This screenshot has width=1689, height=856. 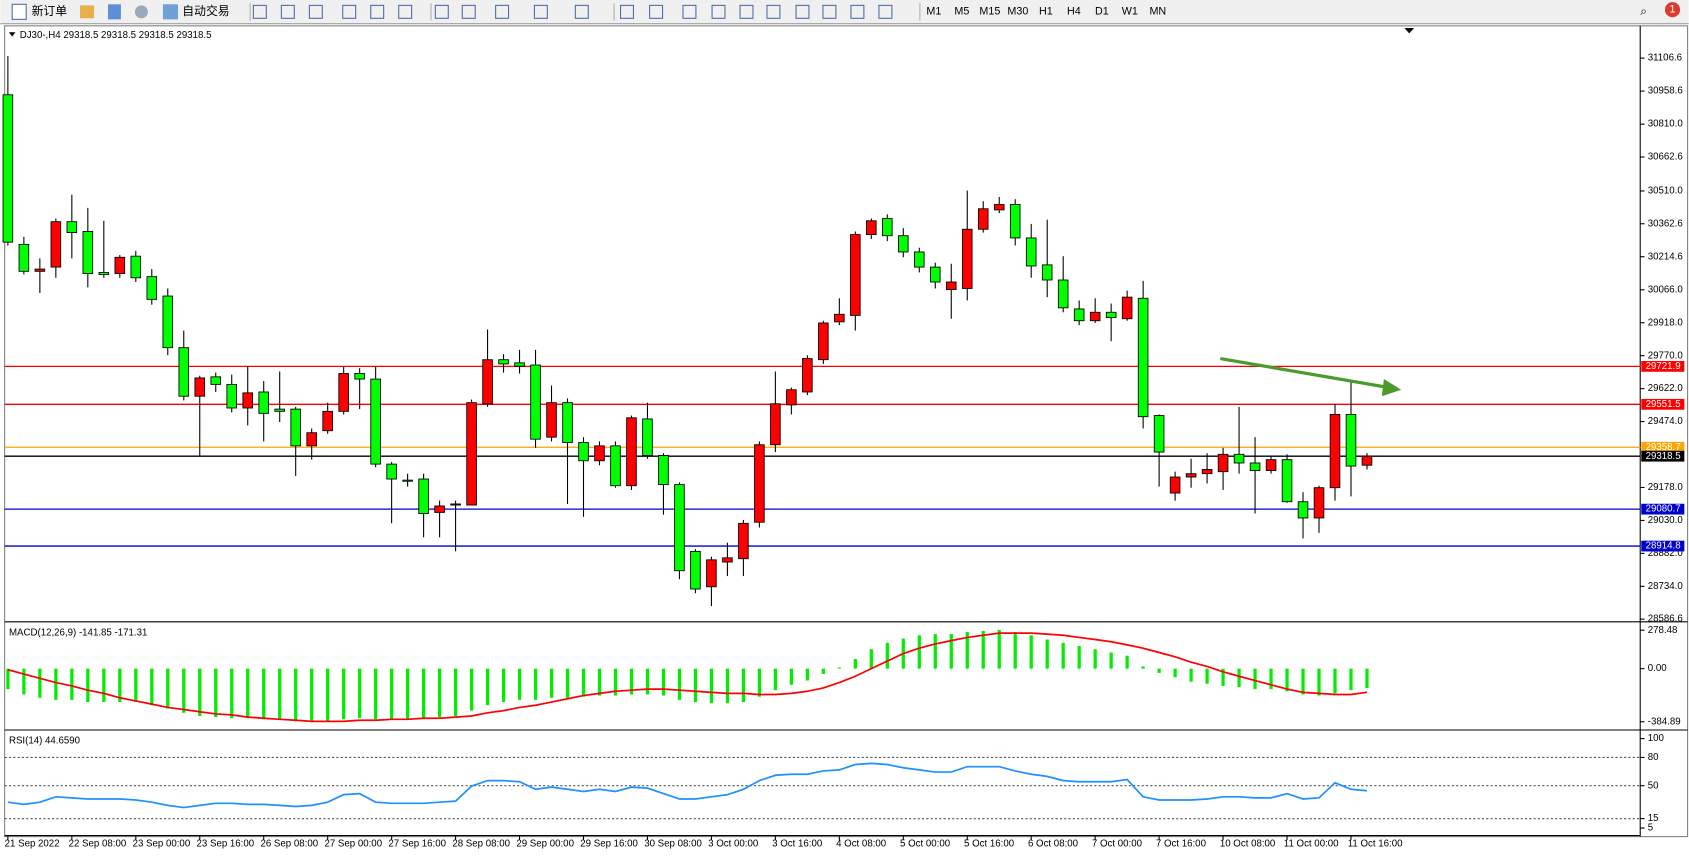 I want to click on macd-title: MACD(12,26,9) -141.85 -171.31, so click(x=78, y=633).